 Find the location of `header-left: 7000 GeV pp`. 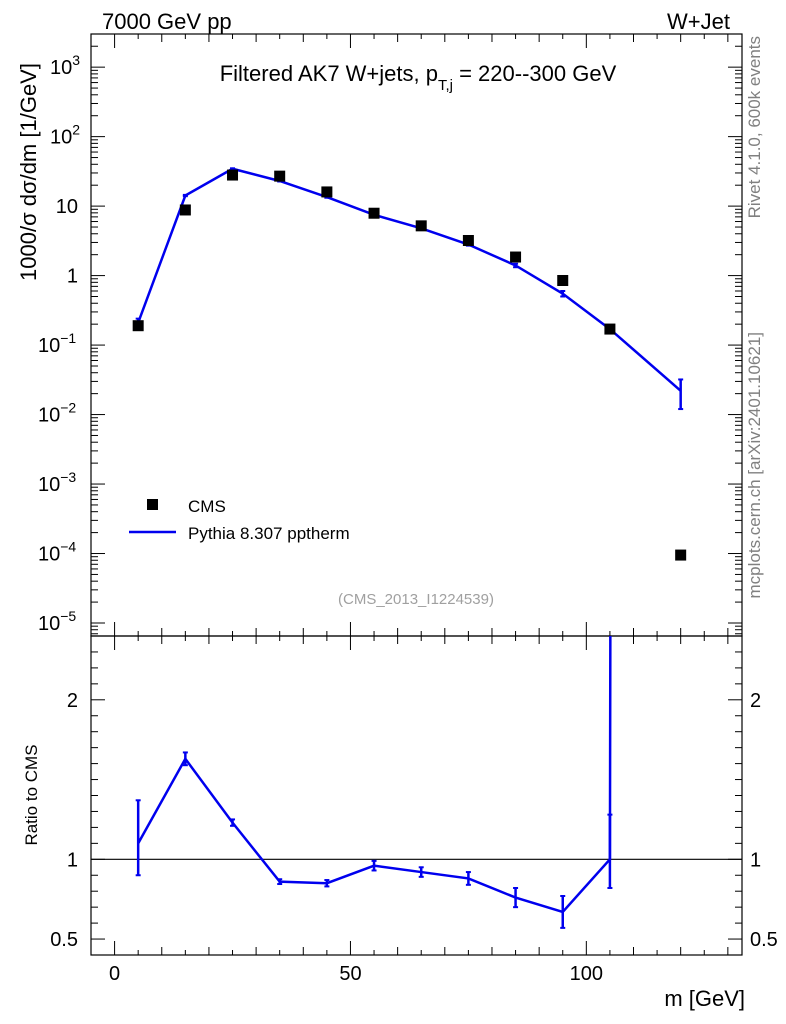

header-left: 7000 GeV pp is located at coordinates (167, 21).